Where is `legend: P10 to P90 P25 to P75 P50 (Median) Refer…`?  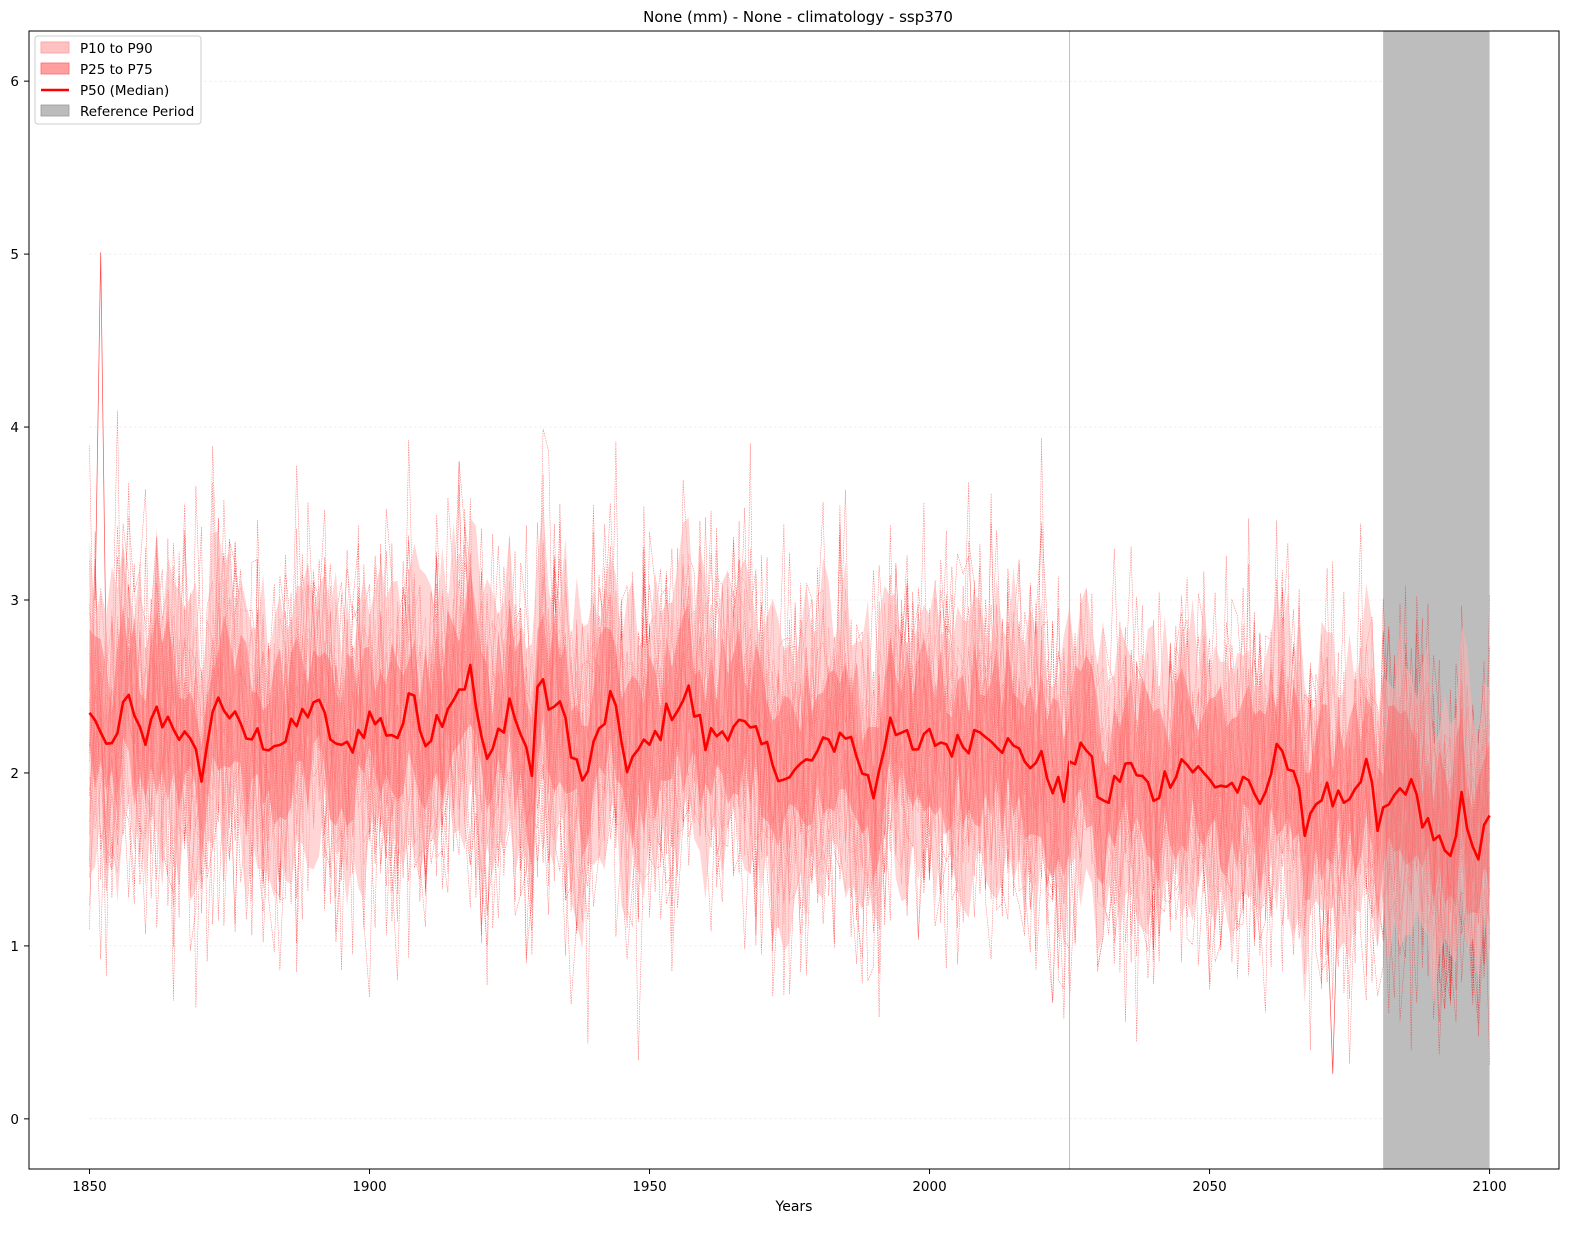 legend: P10 to P90 P25 to P75 P50 (Median) Refer… is located at coordinates (118, 80).